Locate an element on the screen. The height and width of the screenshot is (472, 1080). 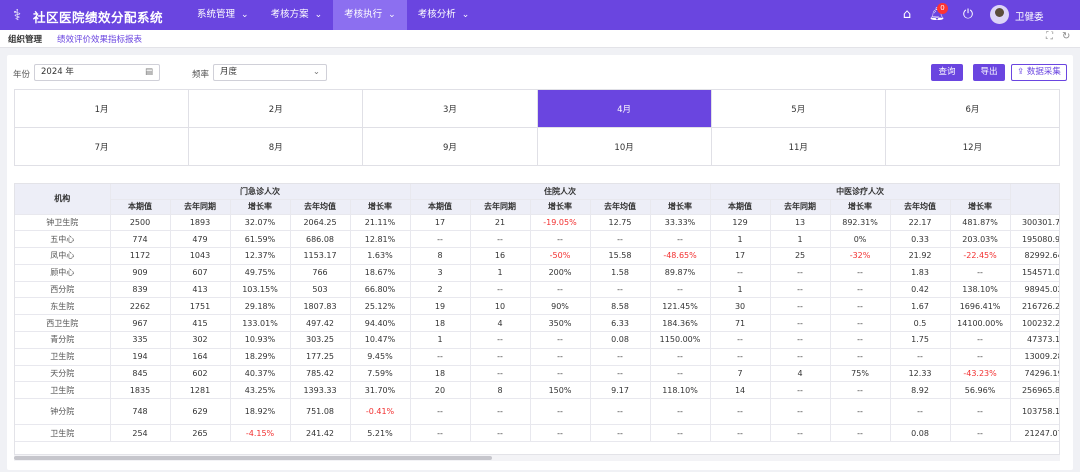
scrollbar-thumb is located at coordinates (253, 458).